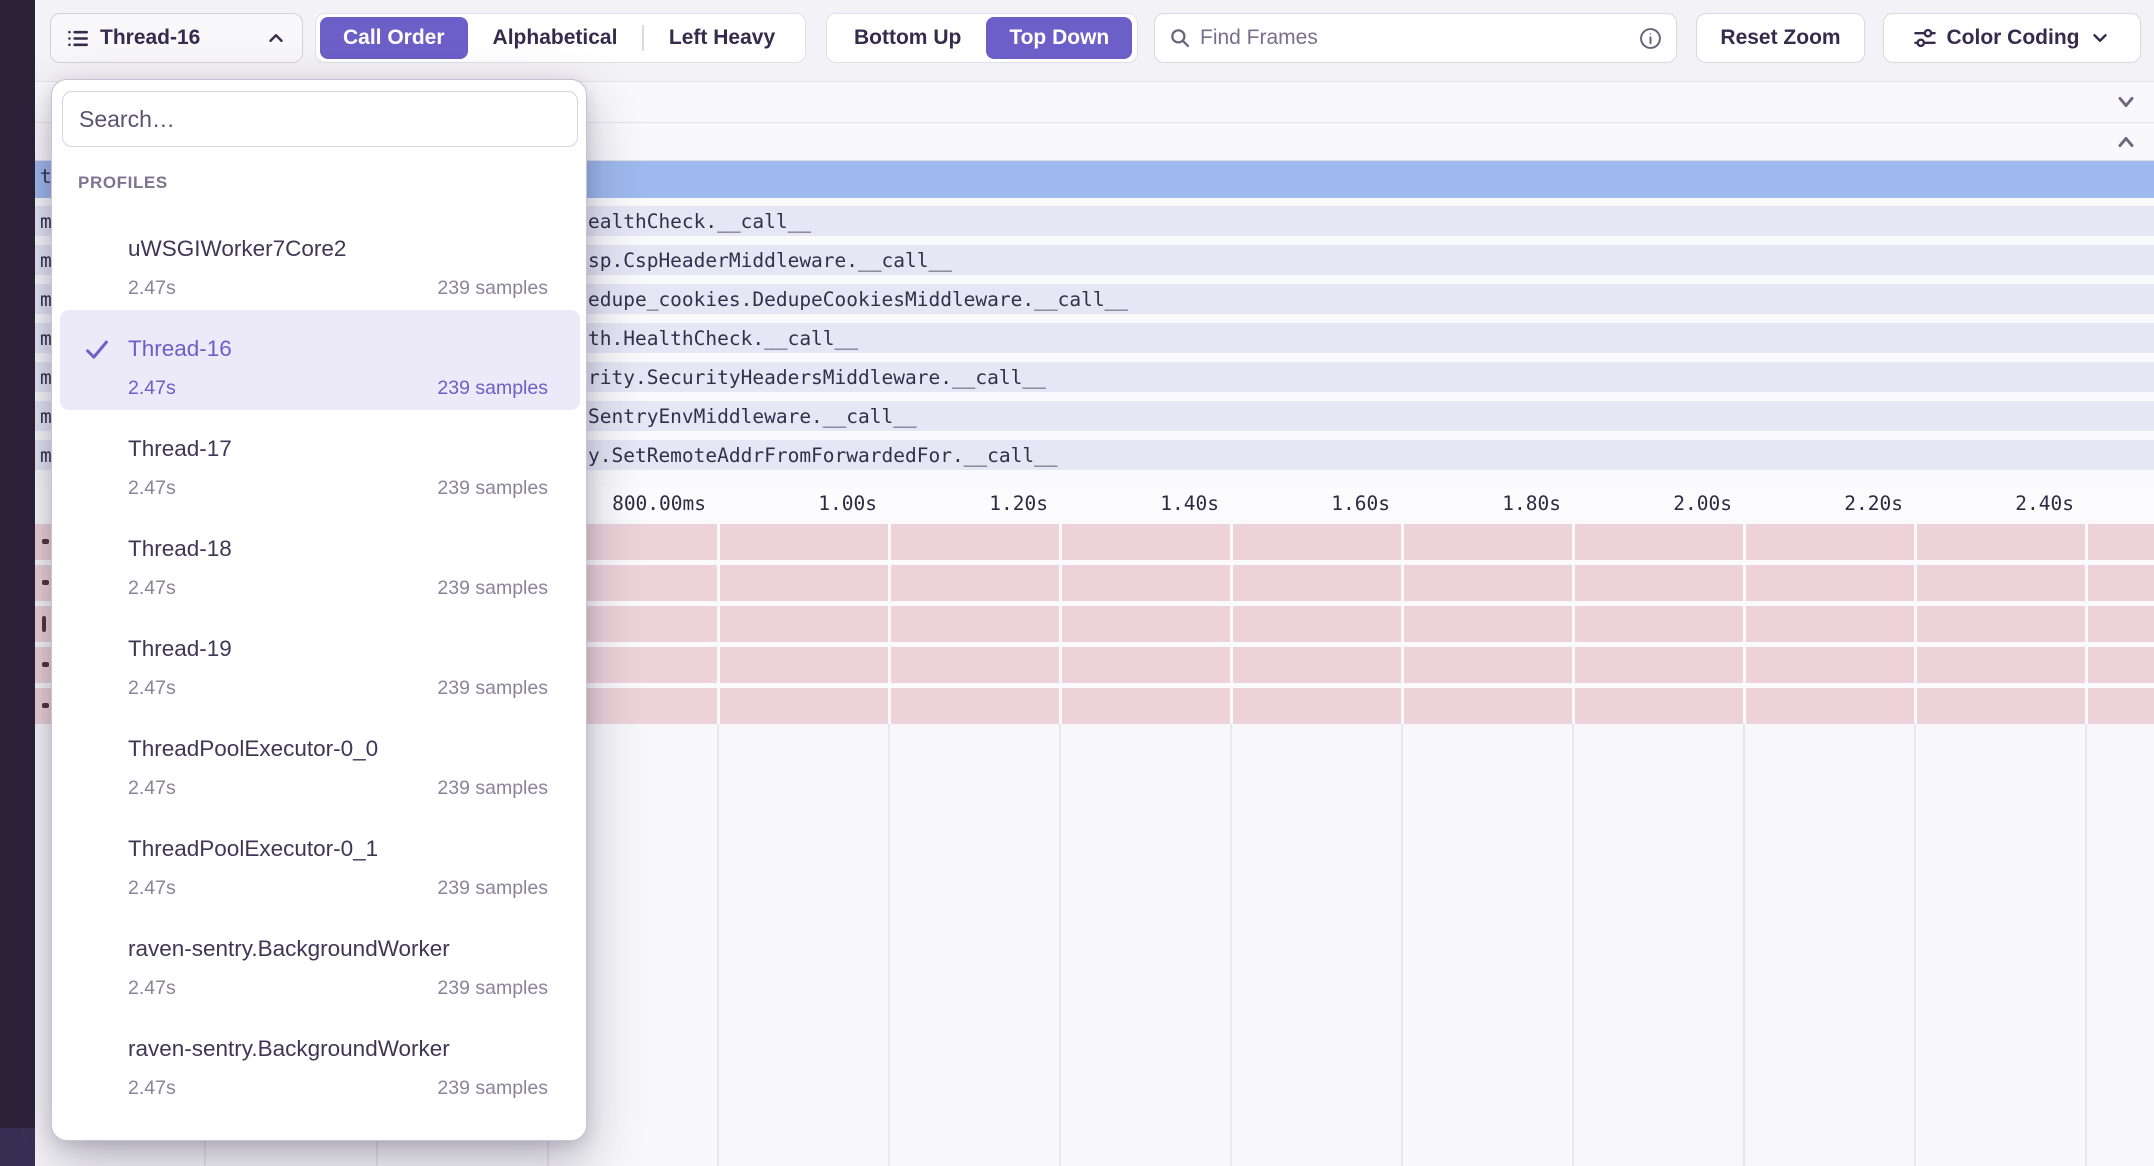 The height and width of the screenshot is (1166, 2154). What do you see at coordinates (722, 37) in the screenshot?
I see `segment-left-heavy: Left Heavy` at bounding box center [722, 37].